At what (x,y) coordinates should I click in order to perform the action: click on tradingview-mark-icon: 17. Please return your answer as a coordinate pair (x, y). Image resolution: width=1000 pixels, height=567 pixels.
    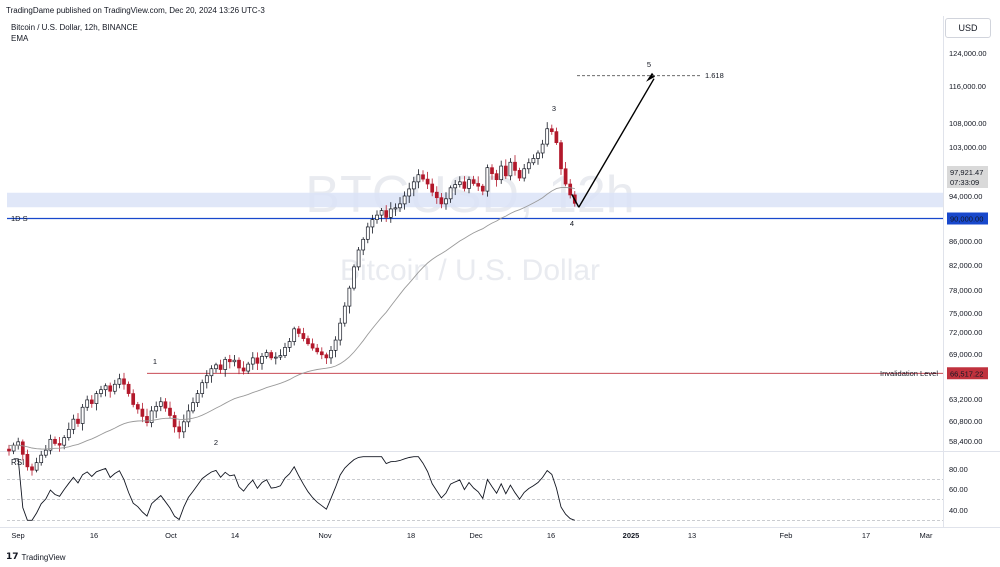
    Looking at the image, I should click on (12, 557).